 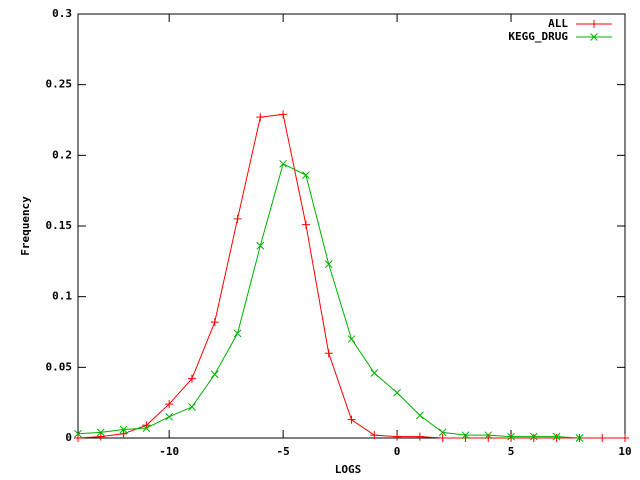 What do you see at coordinates (68, 437) in the screenshot?
I see `y-tick-label: 0` at bounding box center [68, 437].